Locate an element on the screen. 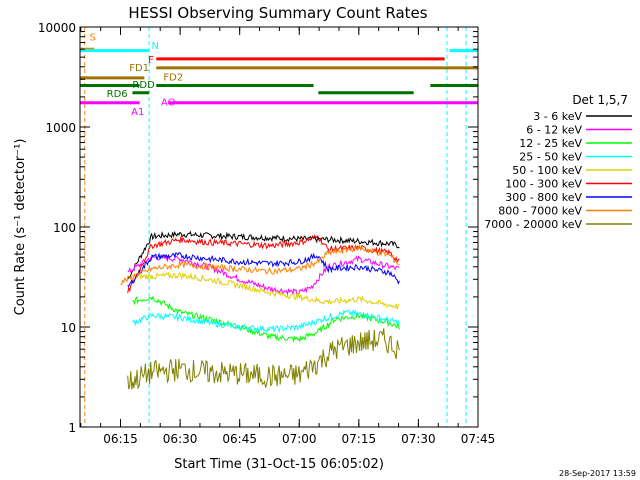  y-tick-label: 1000 is located at coordinates (60, 128).